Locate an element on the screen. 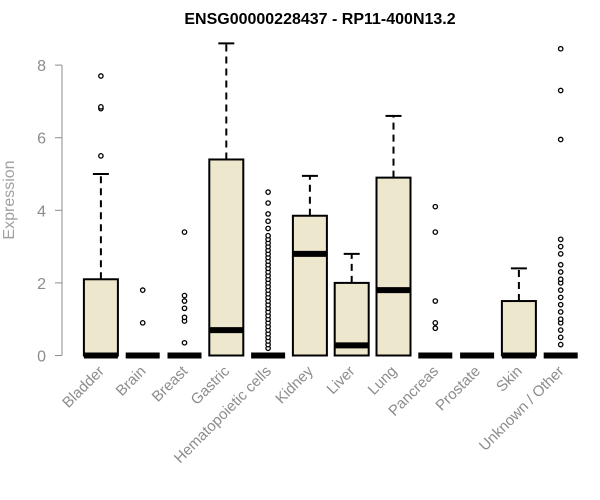 Image resolution: width=600 pixels, height=500 pixels. y-tick-label: 6 is located at coordinates (41, 139).